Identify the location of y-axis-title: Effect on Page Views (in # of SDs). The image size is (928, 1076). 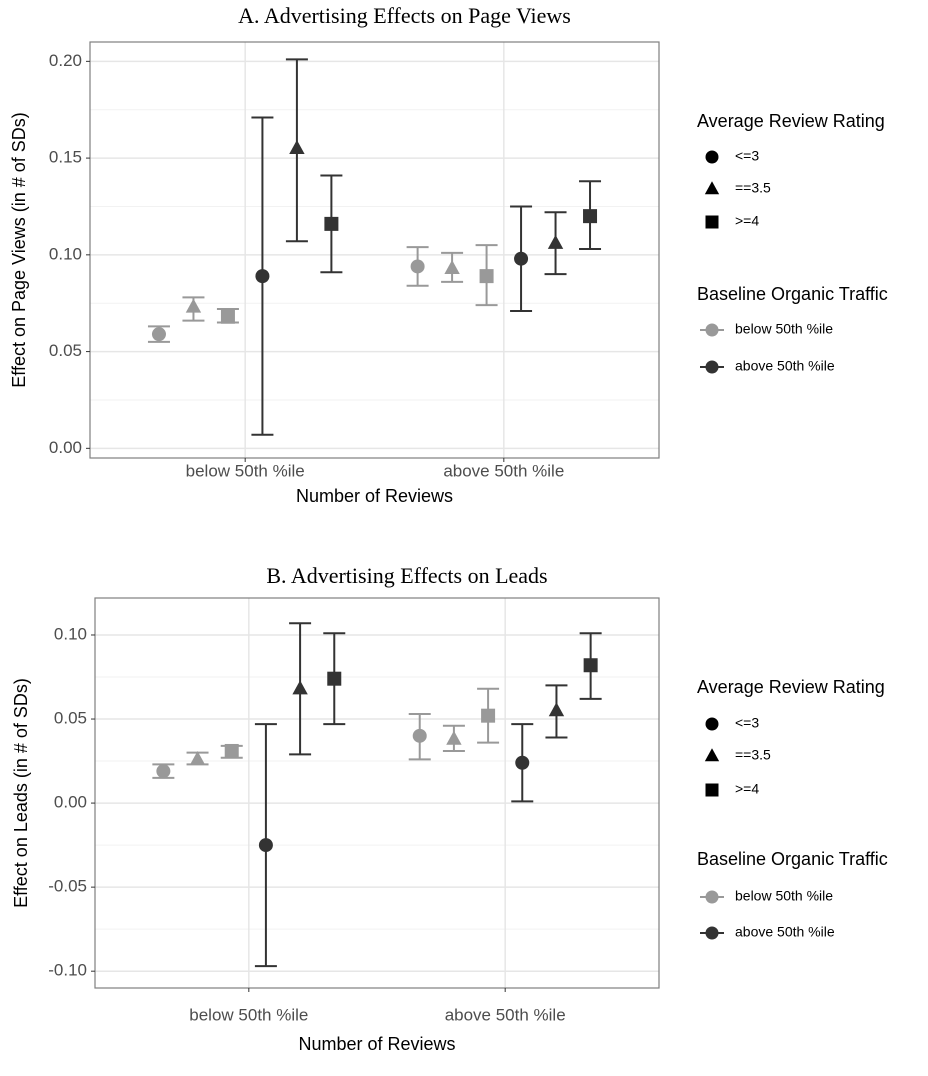
(19, 249).